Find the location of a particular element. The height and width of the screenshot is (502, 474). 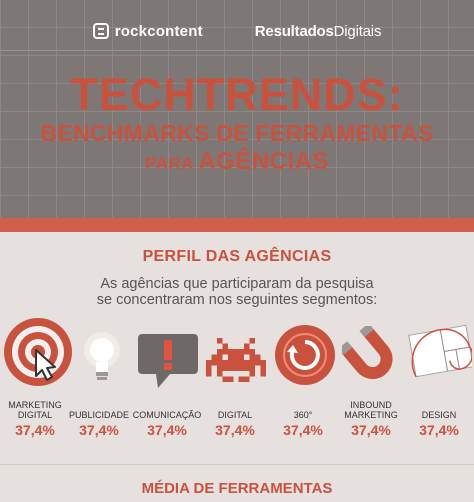

rockcontent-mark-icon is located at coordinates (100, 31).